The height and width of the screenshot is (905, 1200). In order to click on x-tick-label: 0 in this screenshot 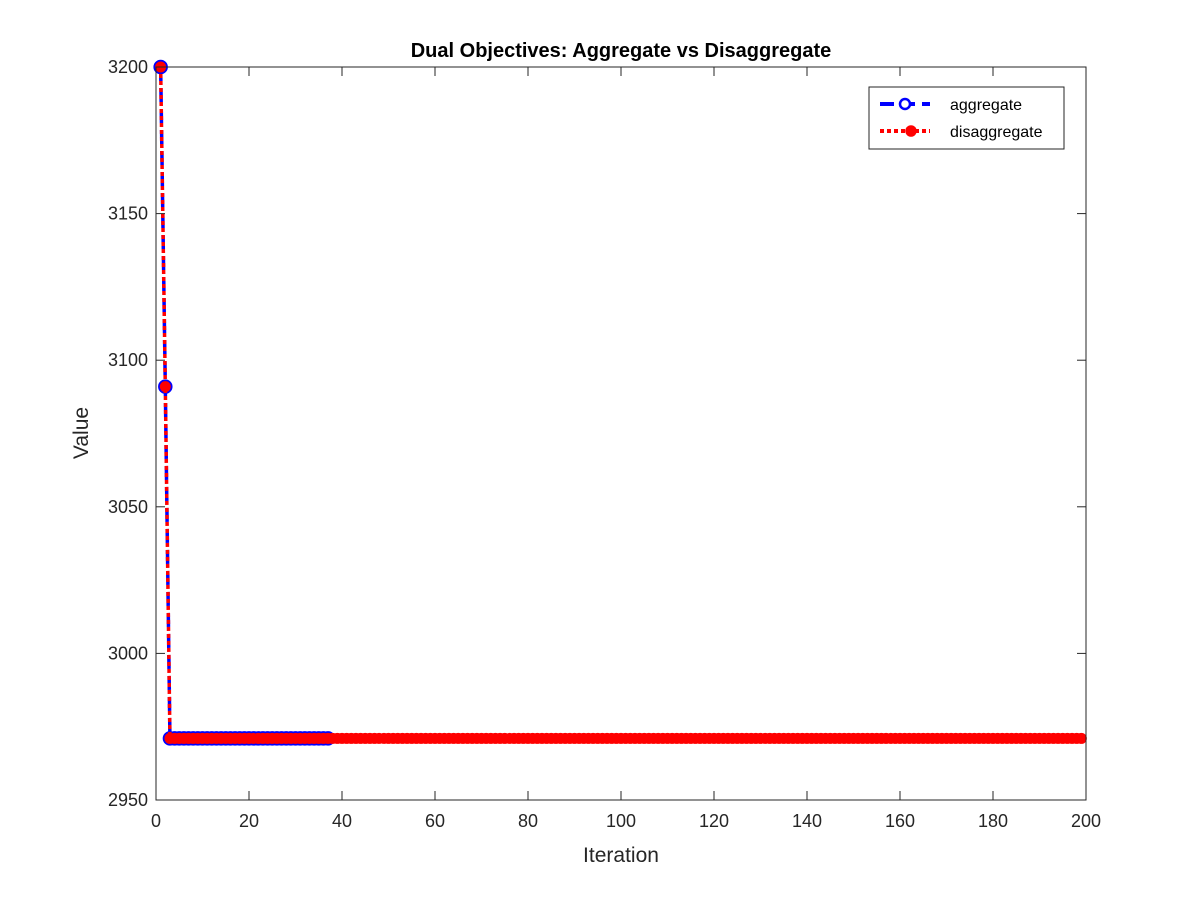, I will do `click(156, 821)`.